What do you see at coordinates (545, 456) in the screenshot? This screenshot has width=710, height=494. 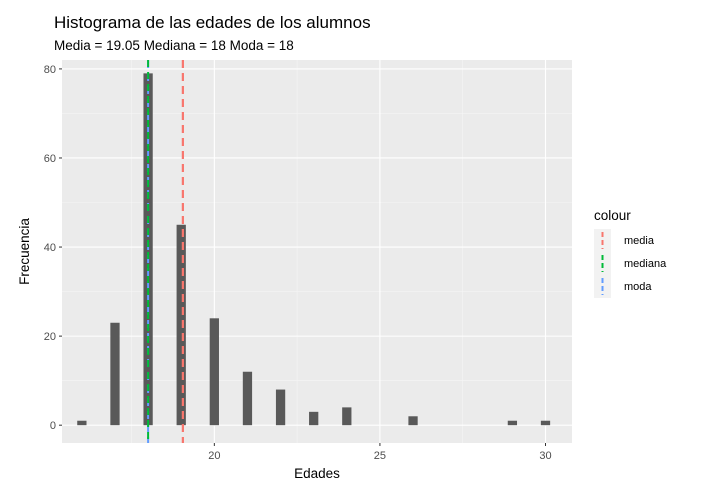 I see `x-tick-label: 30` at bounding box center [545, 456].